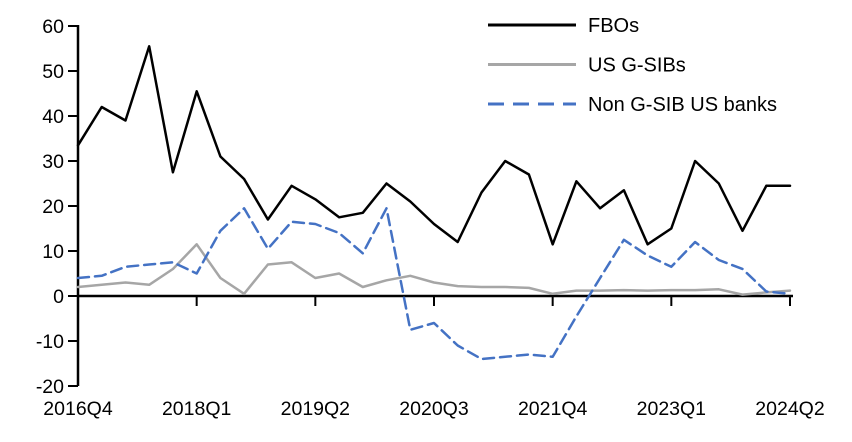 The height and width of the screenshot is (442, 852). Describe the element at coordinates (53, 162) in the screenshot. I see `y-tick-label: 30` at that location.